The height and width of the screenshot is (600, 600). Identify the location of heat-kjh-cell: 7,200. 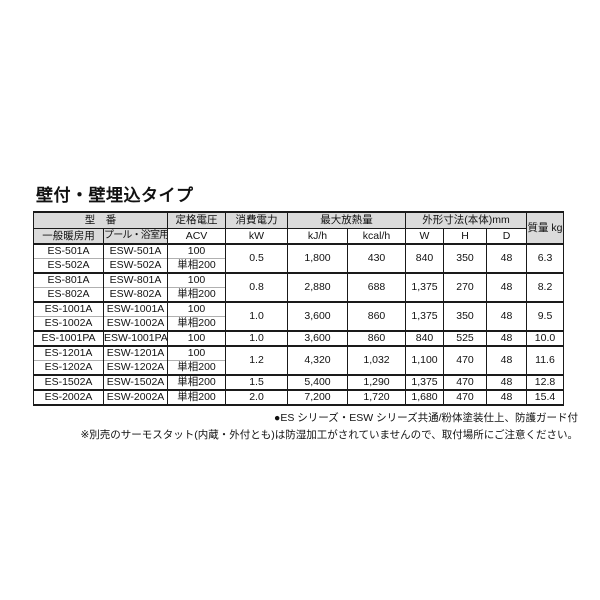
(317, 397).